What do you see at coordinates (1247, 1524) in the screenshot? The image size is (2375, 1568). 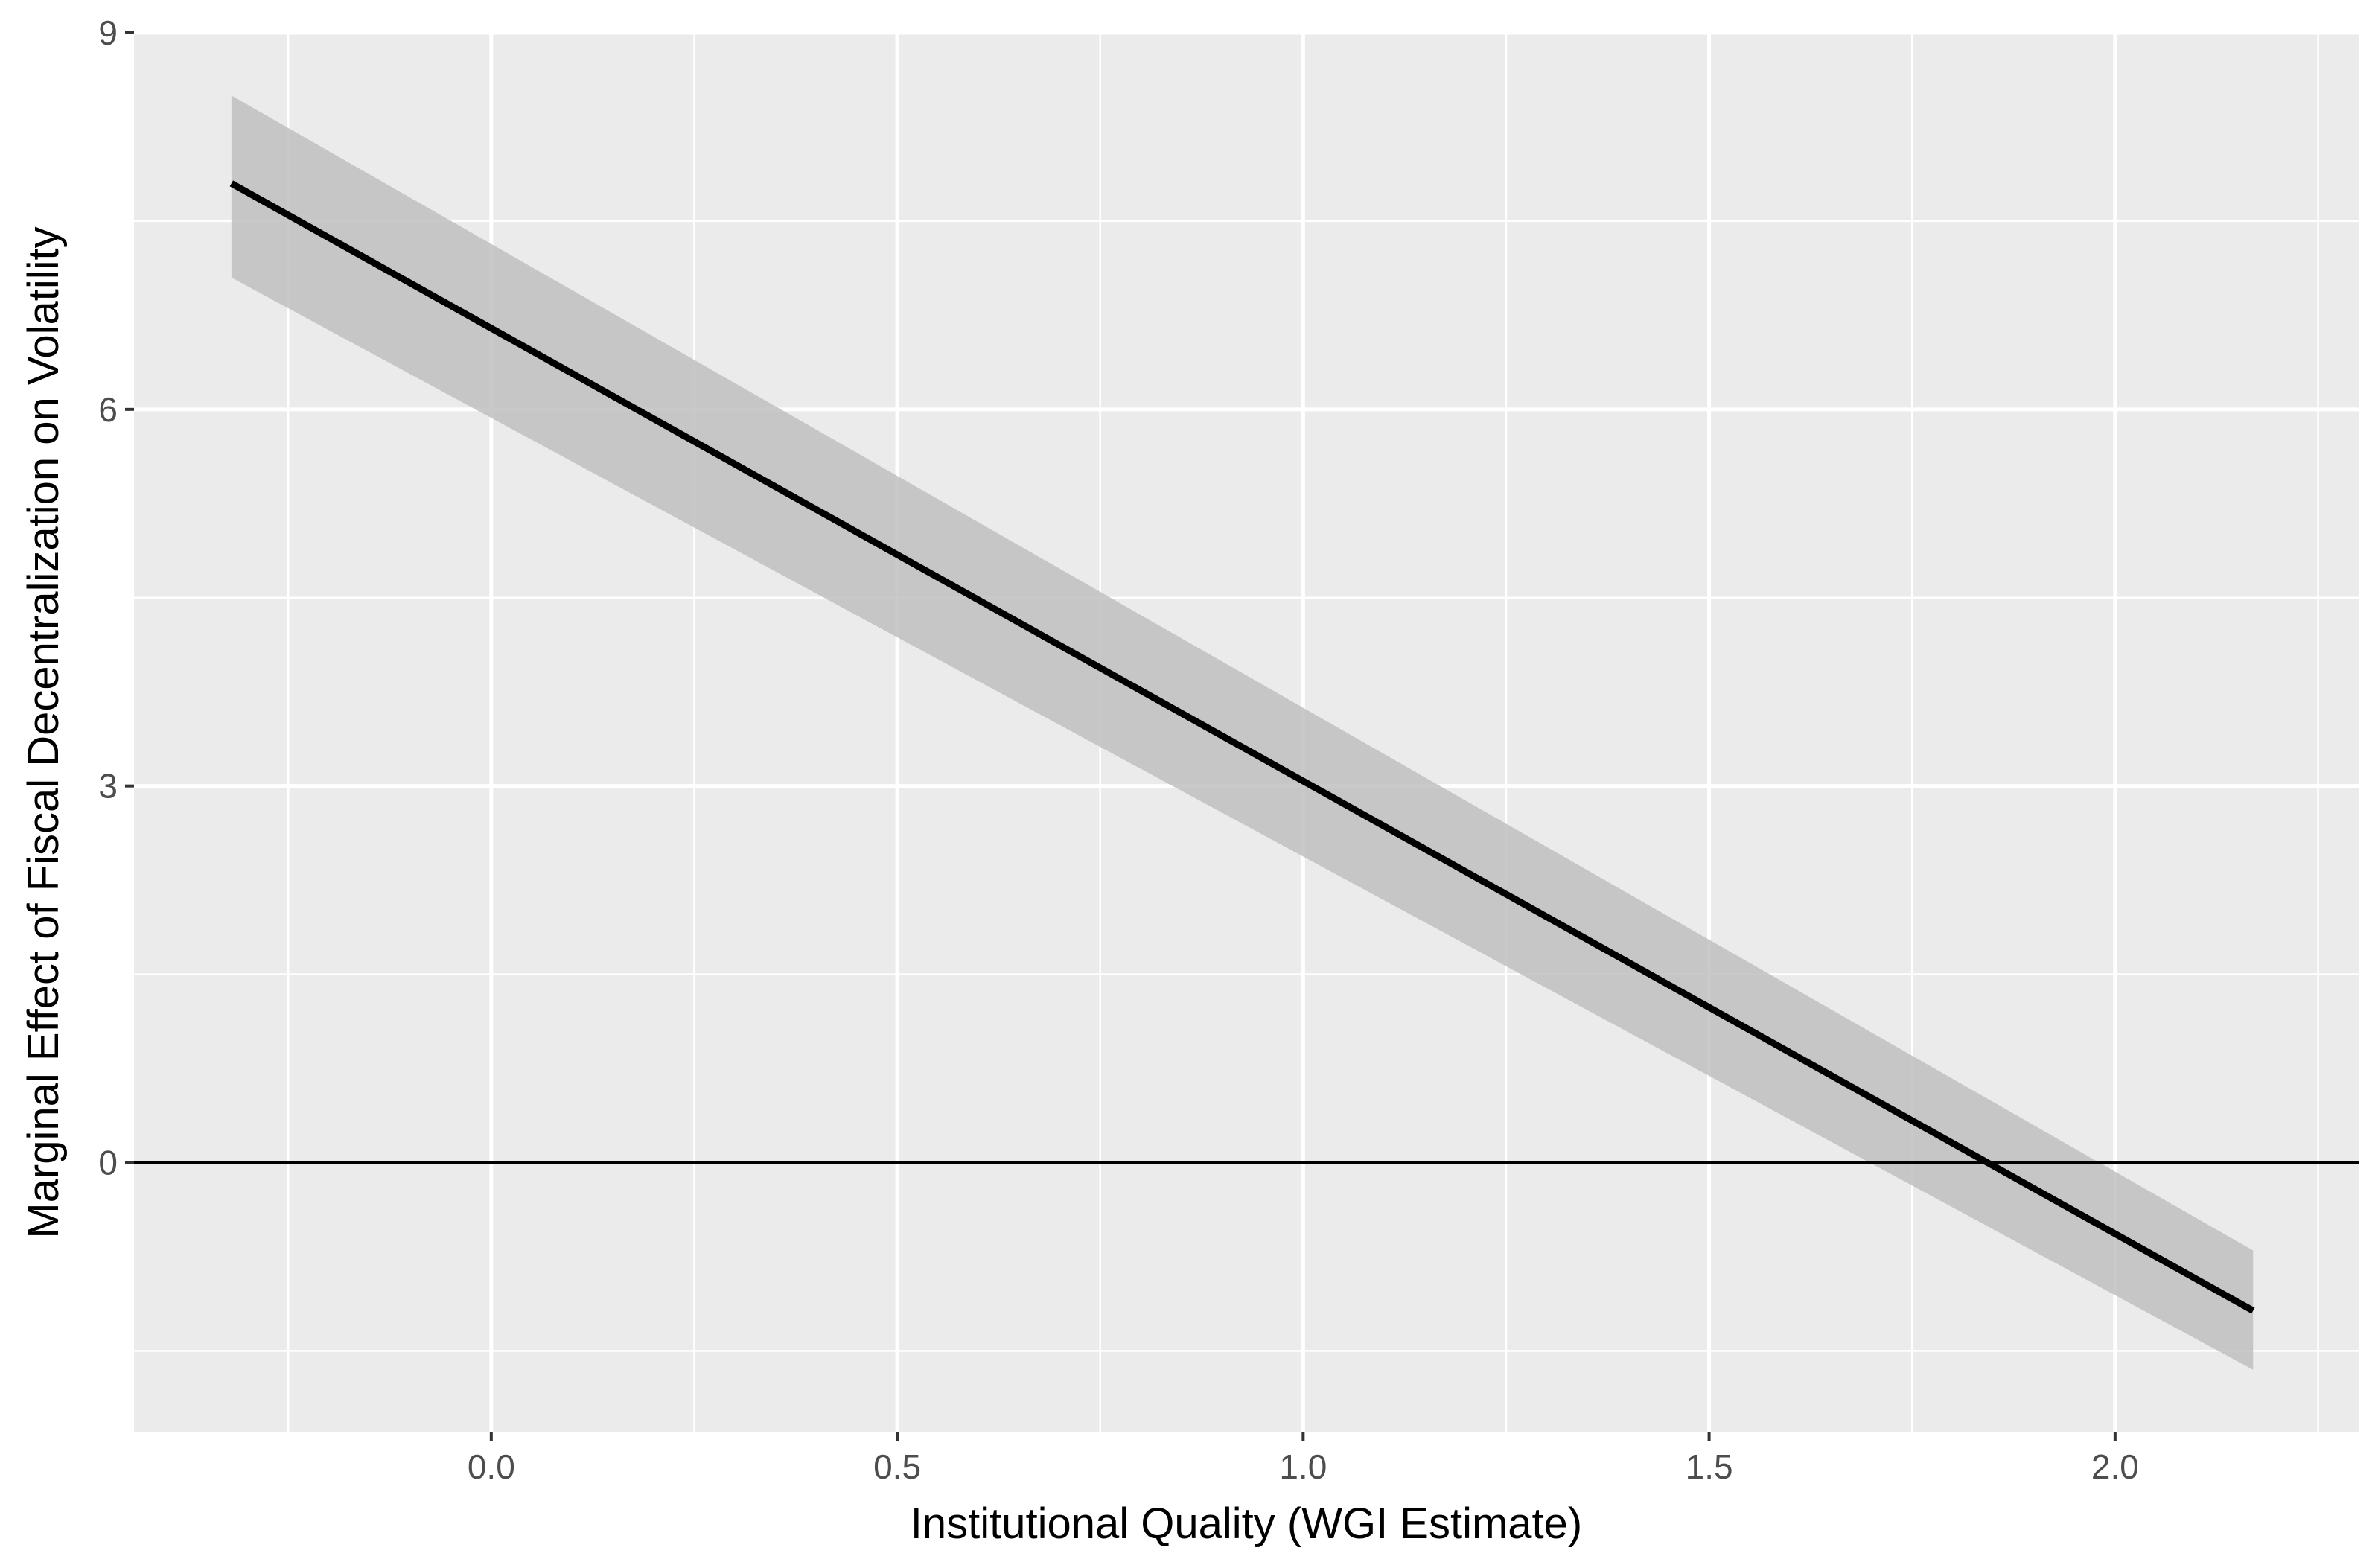 I see `x-axis-title: Institutional Quality (WGI Estimate)` at bounding box center [1247, 1524].